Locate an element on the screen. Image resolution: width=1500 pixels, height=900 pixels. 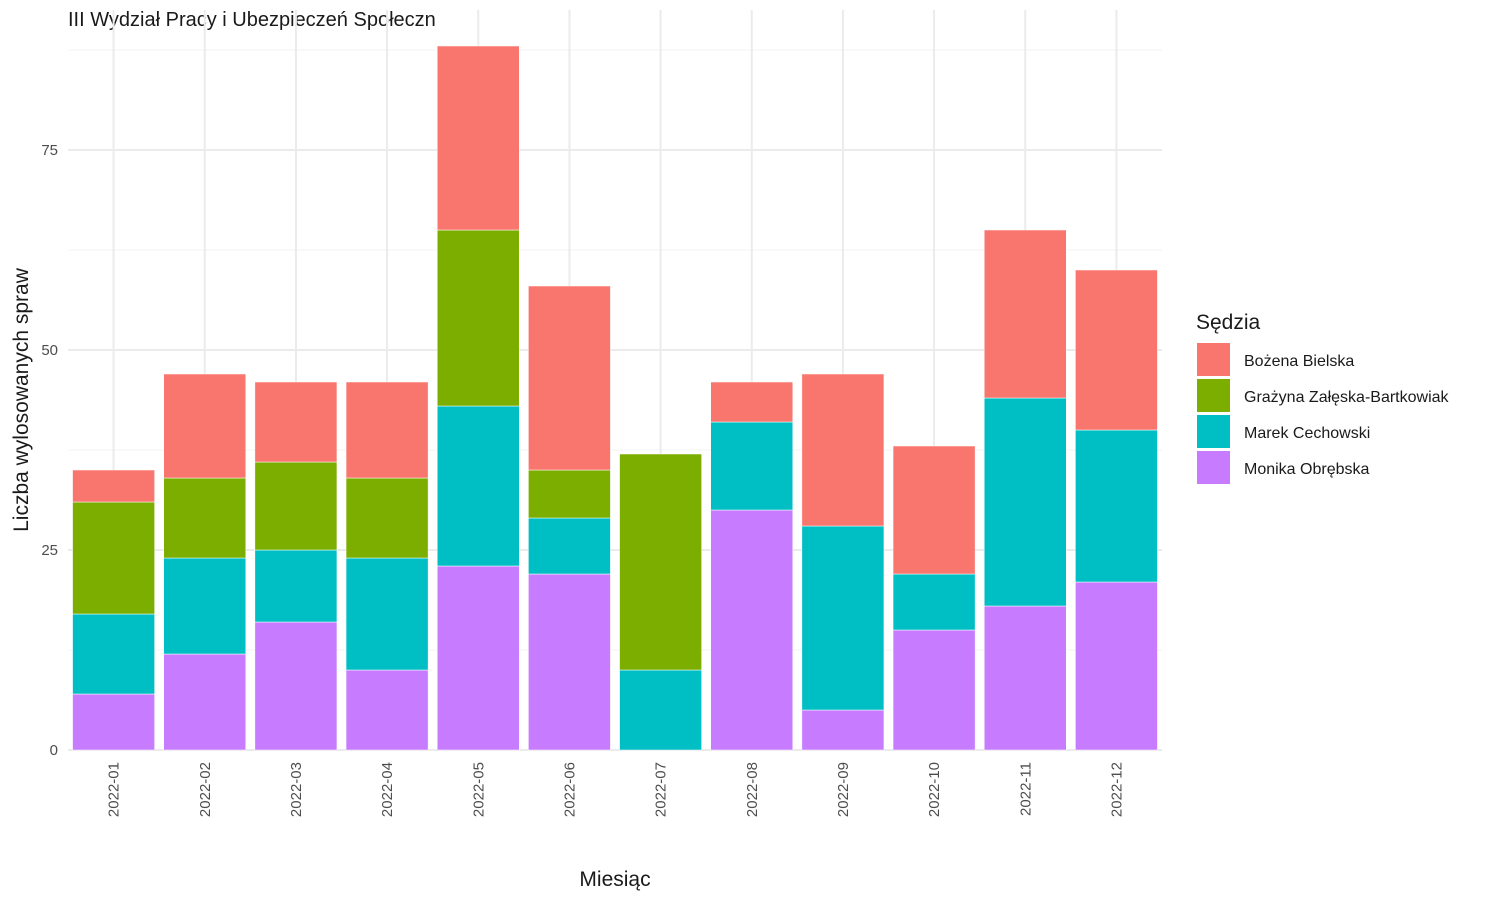
legend-label: Bożena Bielska is located at coordinates (1299, 361).